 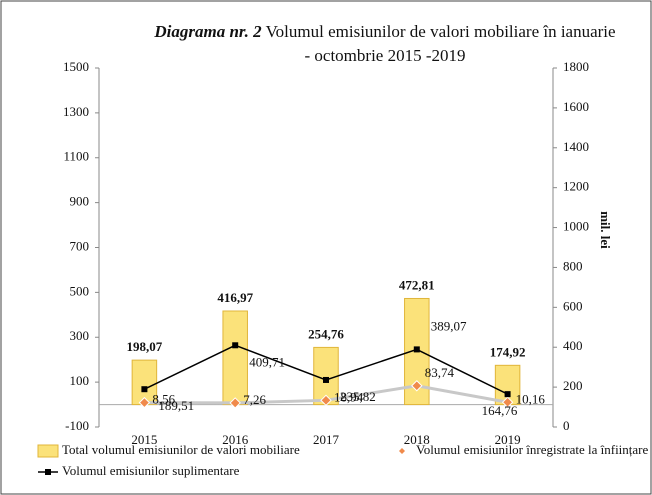 What do you see at coordinates (576, 146) in the screenshot?
I see `y2-tick-label: 1400` at bounding box center [576, 146].